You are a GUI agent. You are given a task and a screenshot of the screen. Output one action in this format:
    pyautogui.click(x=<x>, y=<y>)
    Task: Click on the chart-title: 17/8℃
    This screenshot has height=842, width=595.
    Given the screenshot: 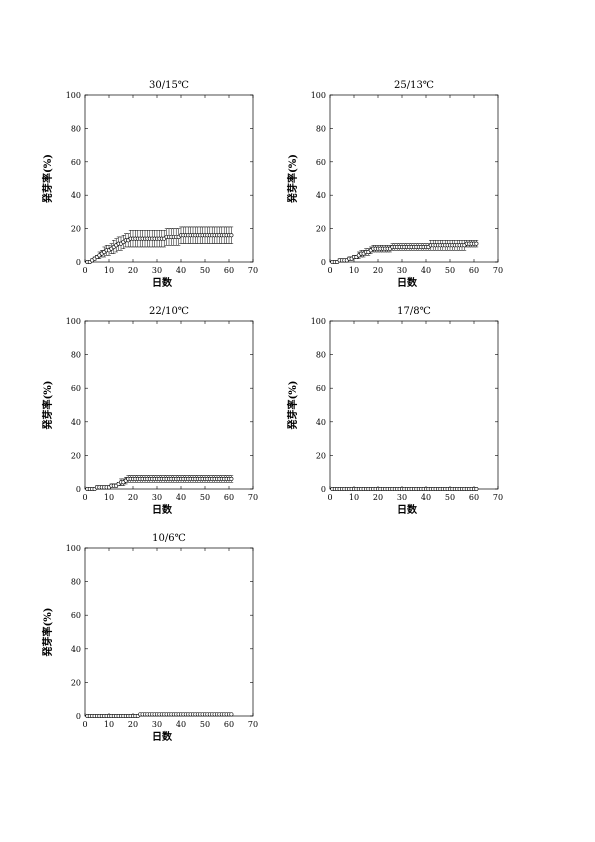 What is the action you would take?
    pyautogui.click(x=414, y=311)
    